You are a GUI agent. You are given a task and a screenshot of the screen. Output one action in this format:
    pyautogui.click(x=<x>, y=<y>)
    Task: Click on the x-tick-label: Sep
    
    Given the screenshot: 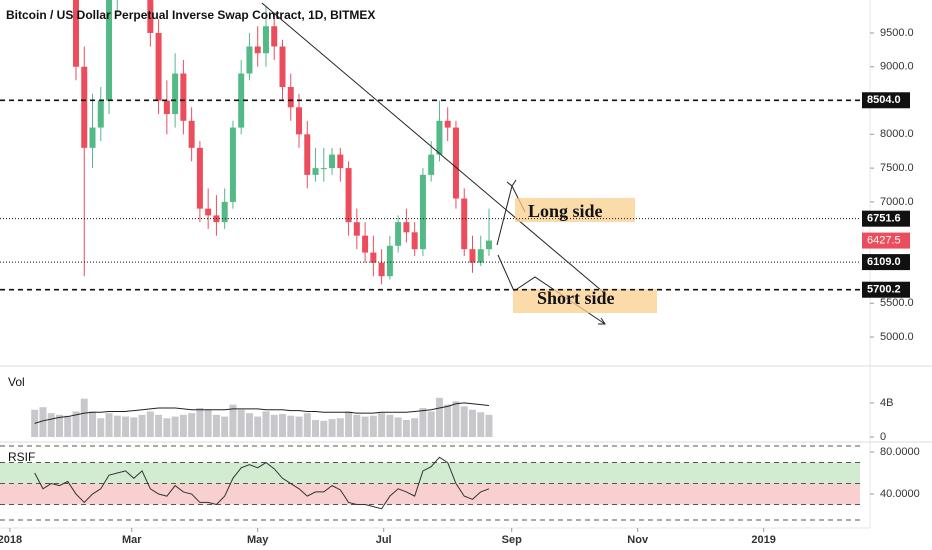 What is the action you would take?
    pyautogui.click(x=512, y=540)
    